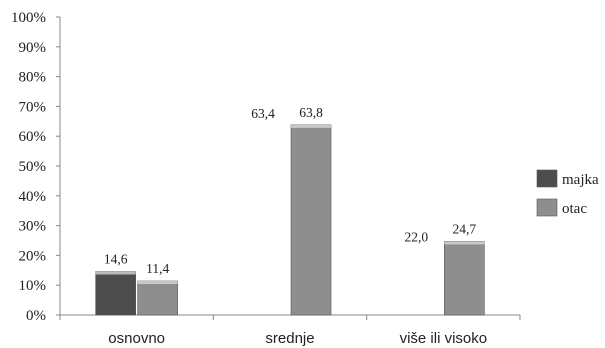  I want to click on y-tick-label: 30%, so click(33, 227).